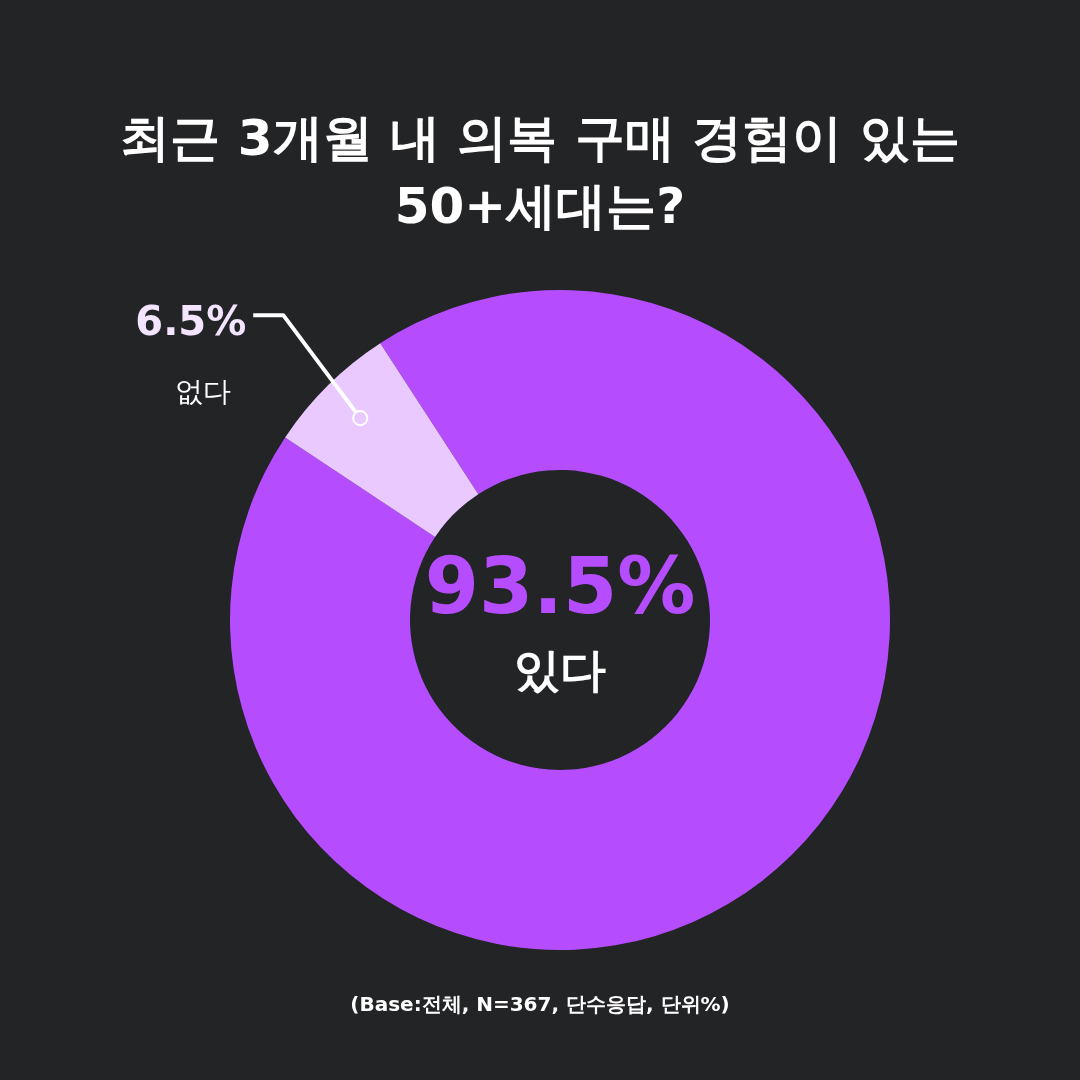  I want to click on text: (Base:전체, N=367, 단수응답, 단위%), so click(540, 1004).